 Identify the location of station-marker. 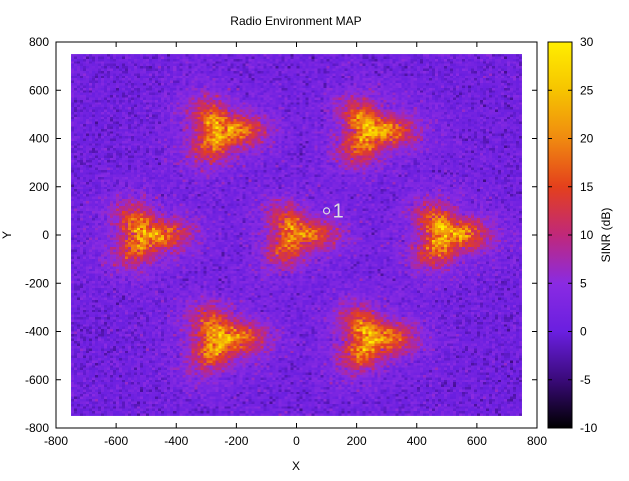
(326, 211).